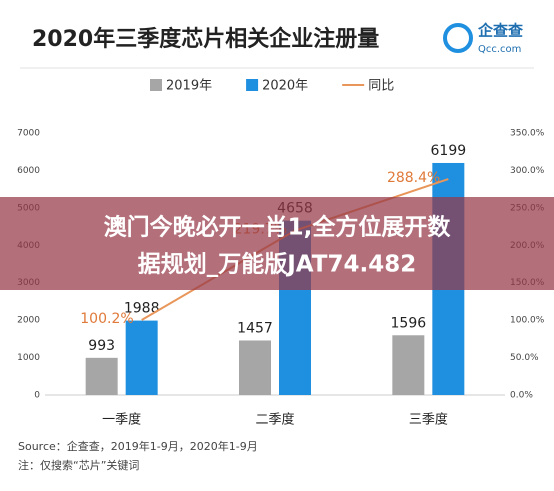 This screenshot has height=491, width=554. What do you see at coordinates (381, 86) in the screenshot?
I see `legend-label: 同比` at bounding box center [381, 86].